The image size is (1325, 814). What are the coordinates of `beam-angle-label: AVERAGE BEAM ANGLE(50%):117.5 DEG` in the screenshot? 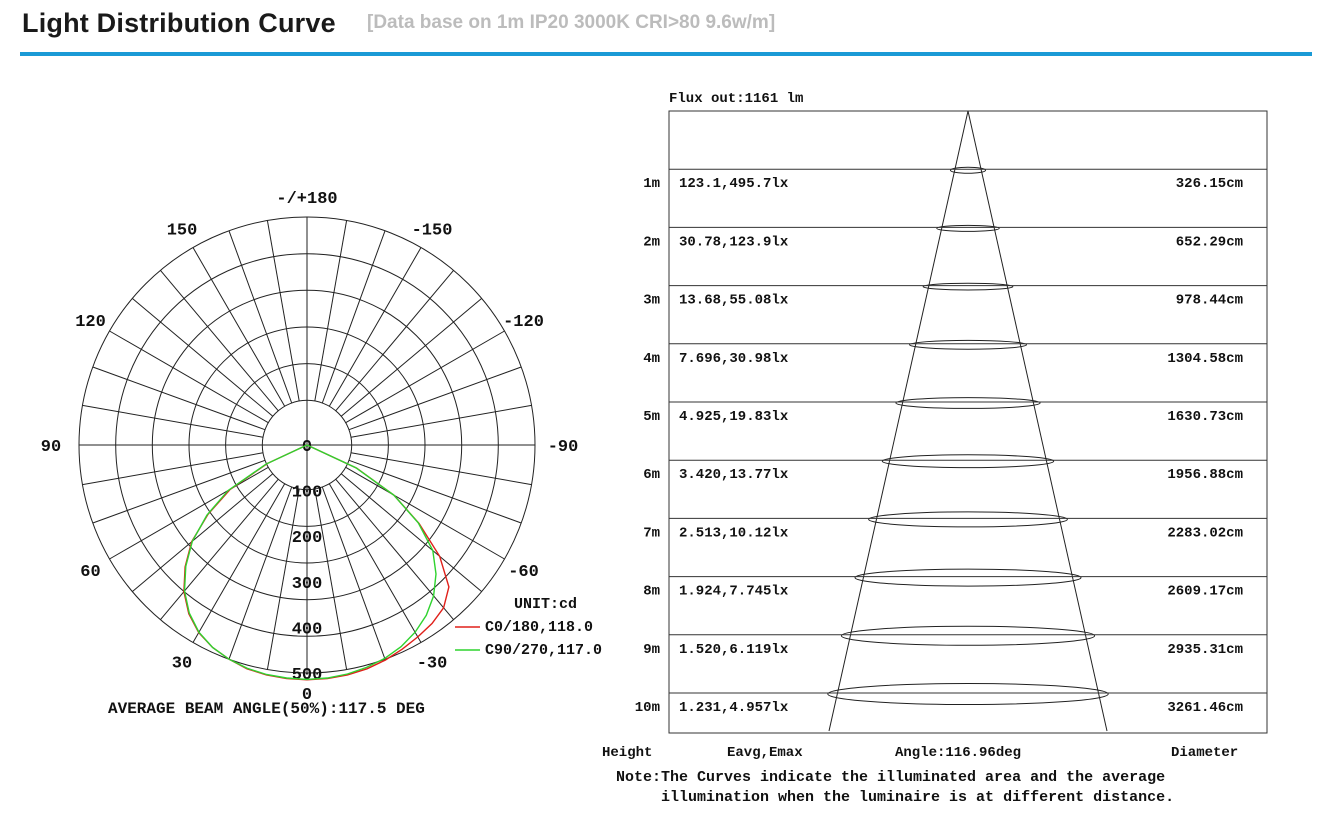 It's located at (266, 709).